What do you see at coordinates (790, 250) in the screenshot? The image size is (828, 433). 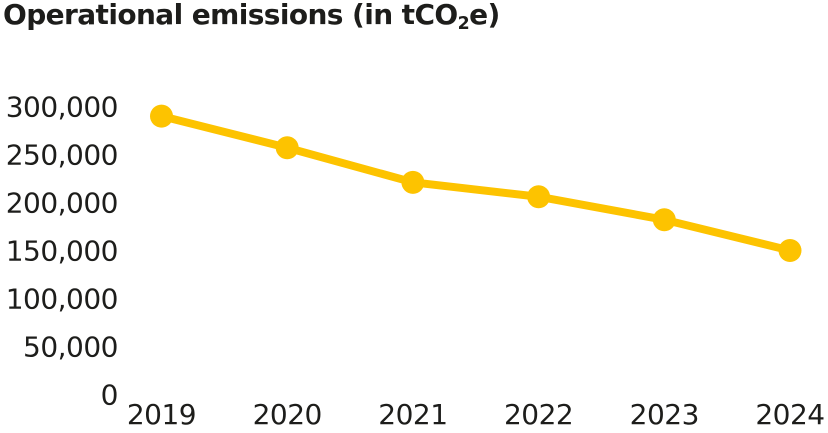 I see `data-point-marker-2024` at bounding box center [790, 250].